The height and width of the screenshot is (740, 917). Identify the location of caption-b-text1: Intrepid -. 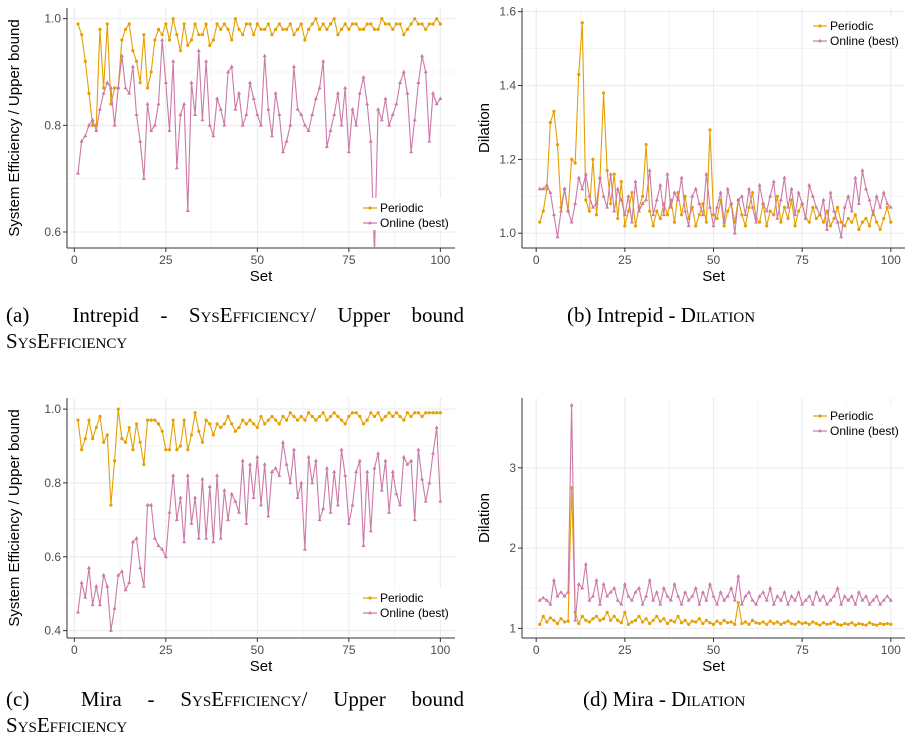
(638, 315).